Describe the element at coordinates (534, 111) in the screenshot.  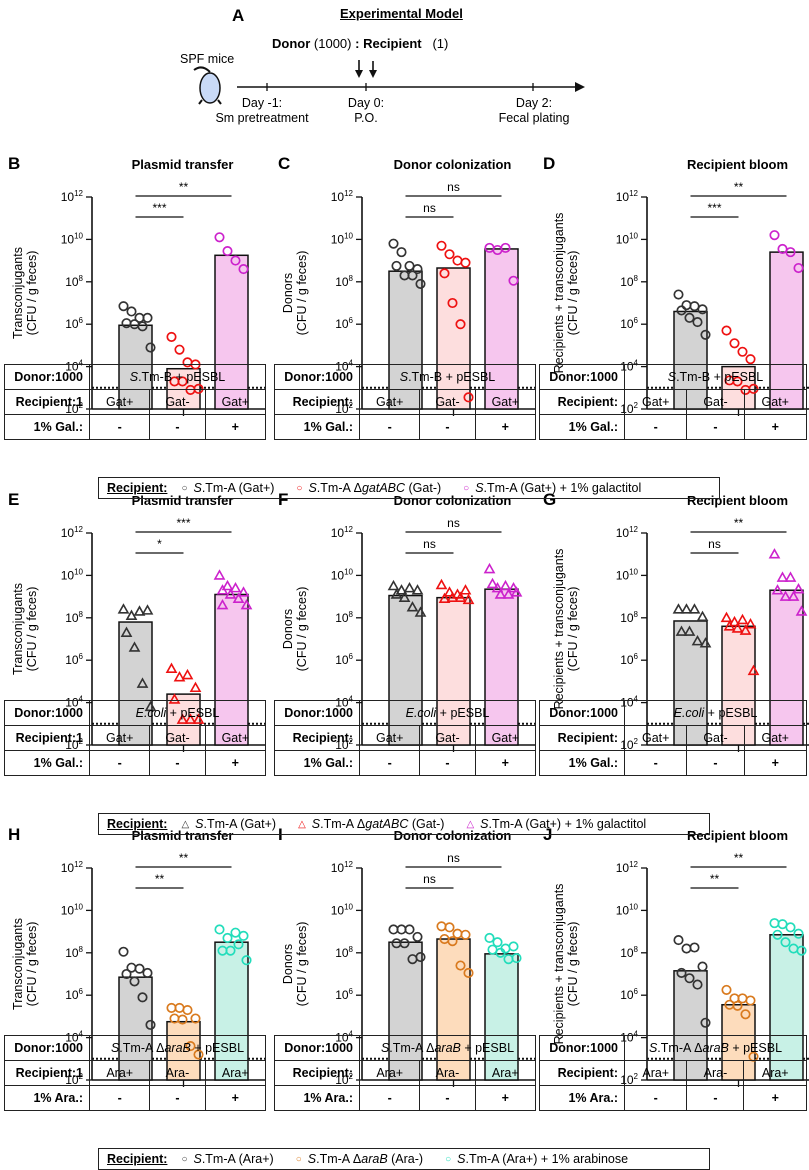
I see `timeline-label-day-2: Day 2: Fecal plating` at that location.